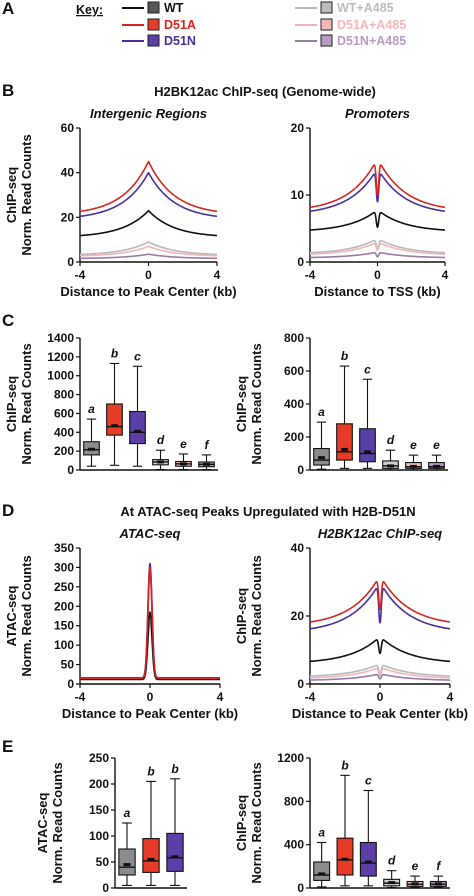  I want to click on legend-key: Key: WT D51A D51N WT+A485 D51A+A485 D51N+A485, so click(241, 24).